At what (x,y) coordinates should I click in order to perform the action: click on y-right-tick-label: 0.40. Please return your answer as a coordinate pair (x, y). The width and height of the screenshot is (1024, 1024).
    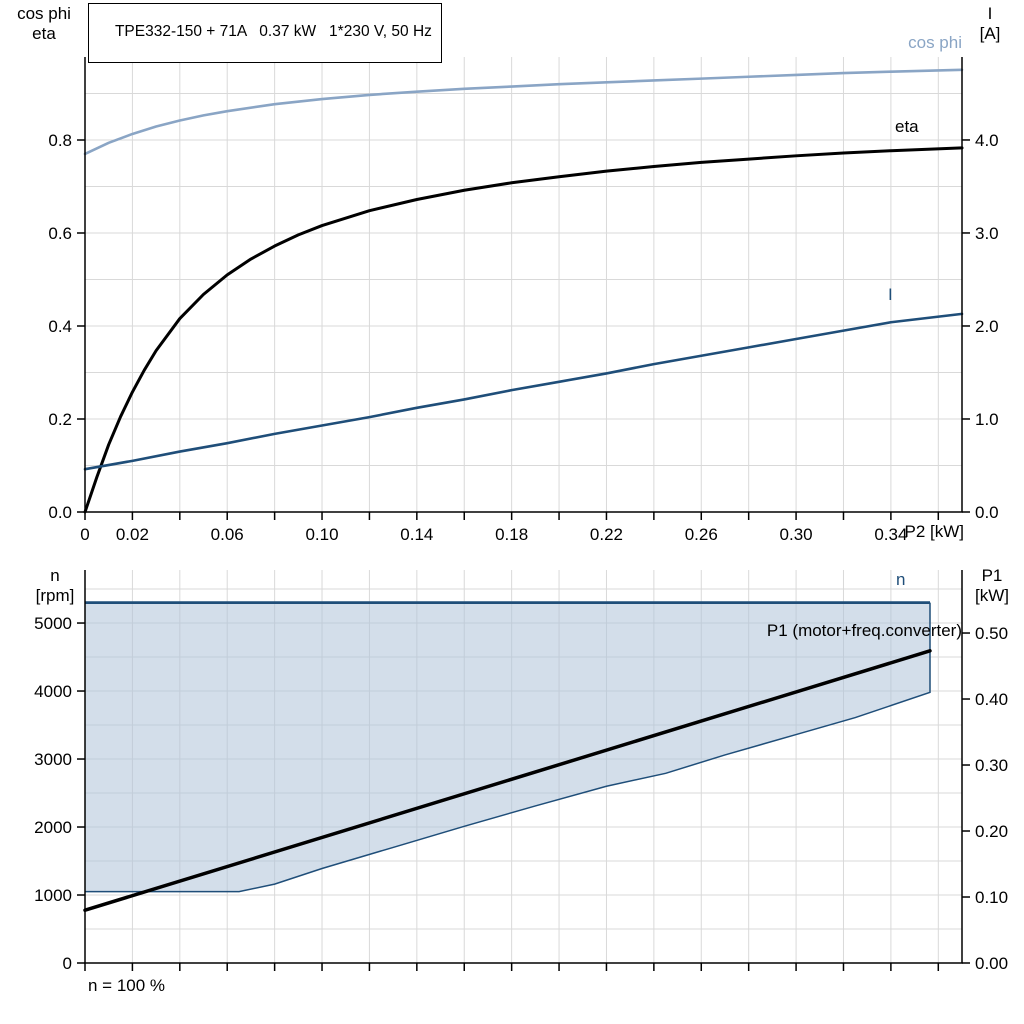
    Looking at the image, I should click on (991, 699).